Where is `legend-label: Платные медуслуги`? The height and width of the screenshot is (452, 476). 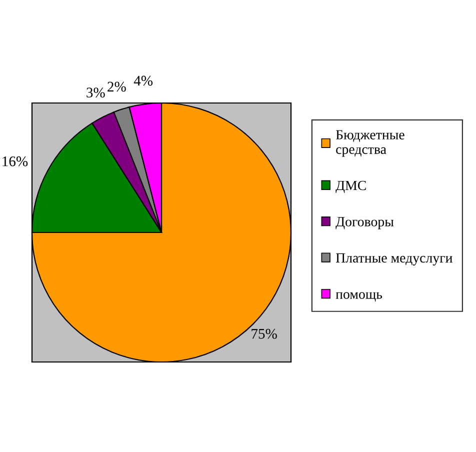
legend-label: Платные медуслуги is located at coordinates (394, 259).